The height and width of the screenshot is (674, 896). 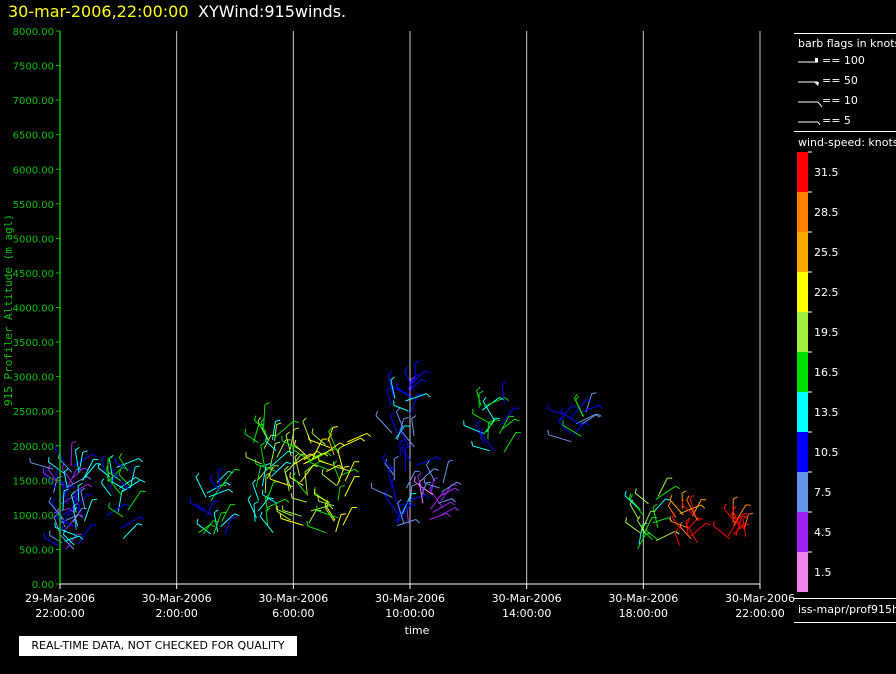 What do you see at coordinates (272, 11) in the screenshot?
I see `plot-product-title: XYWind:915winds.` at bounding box center [272, 11].